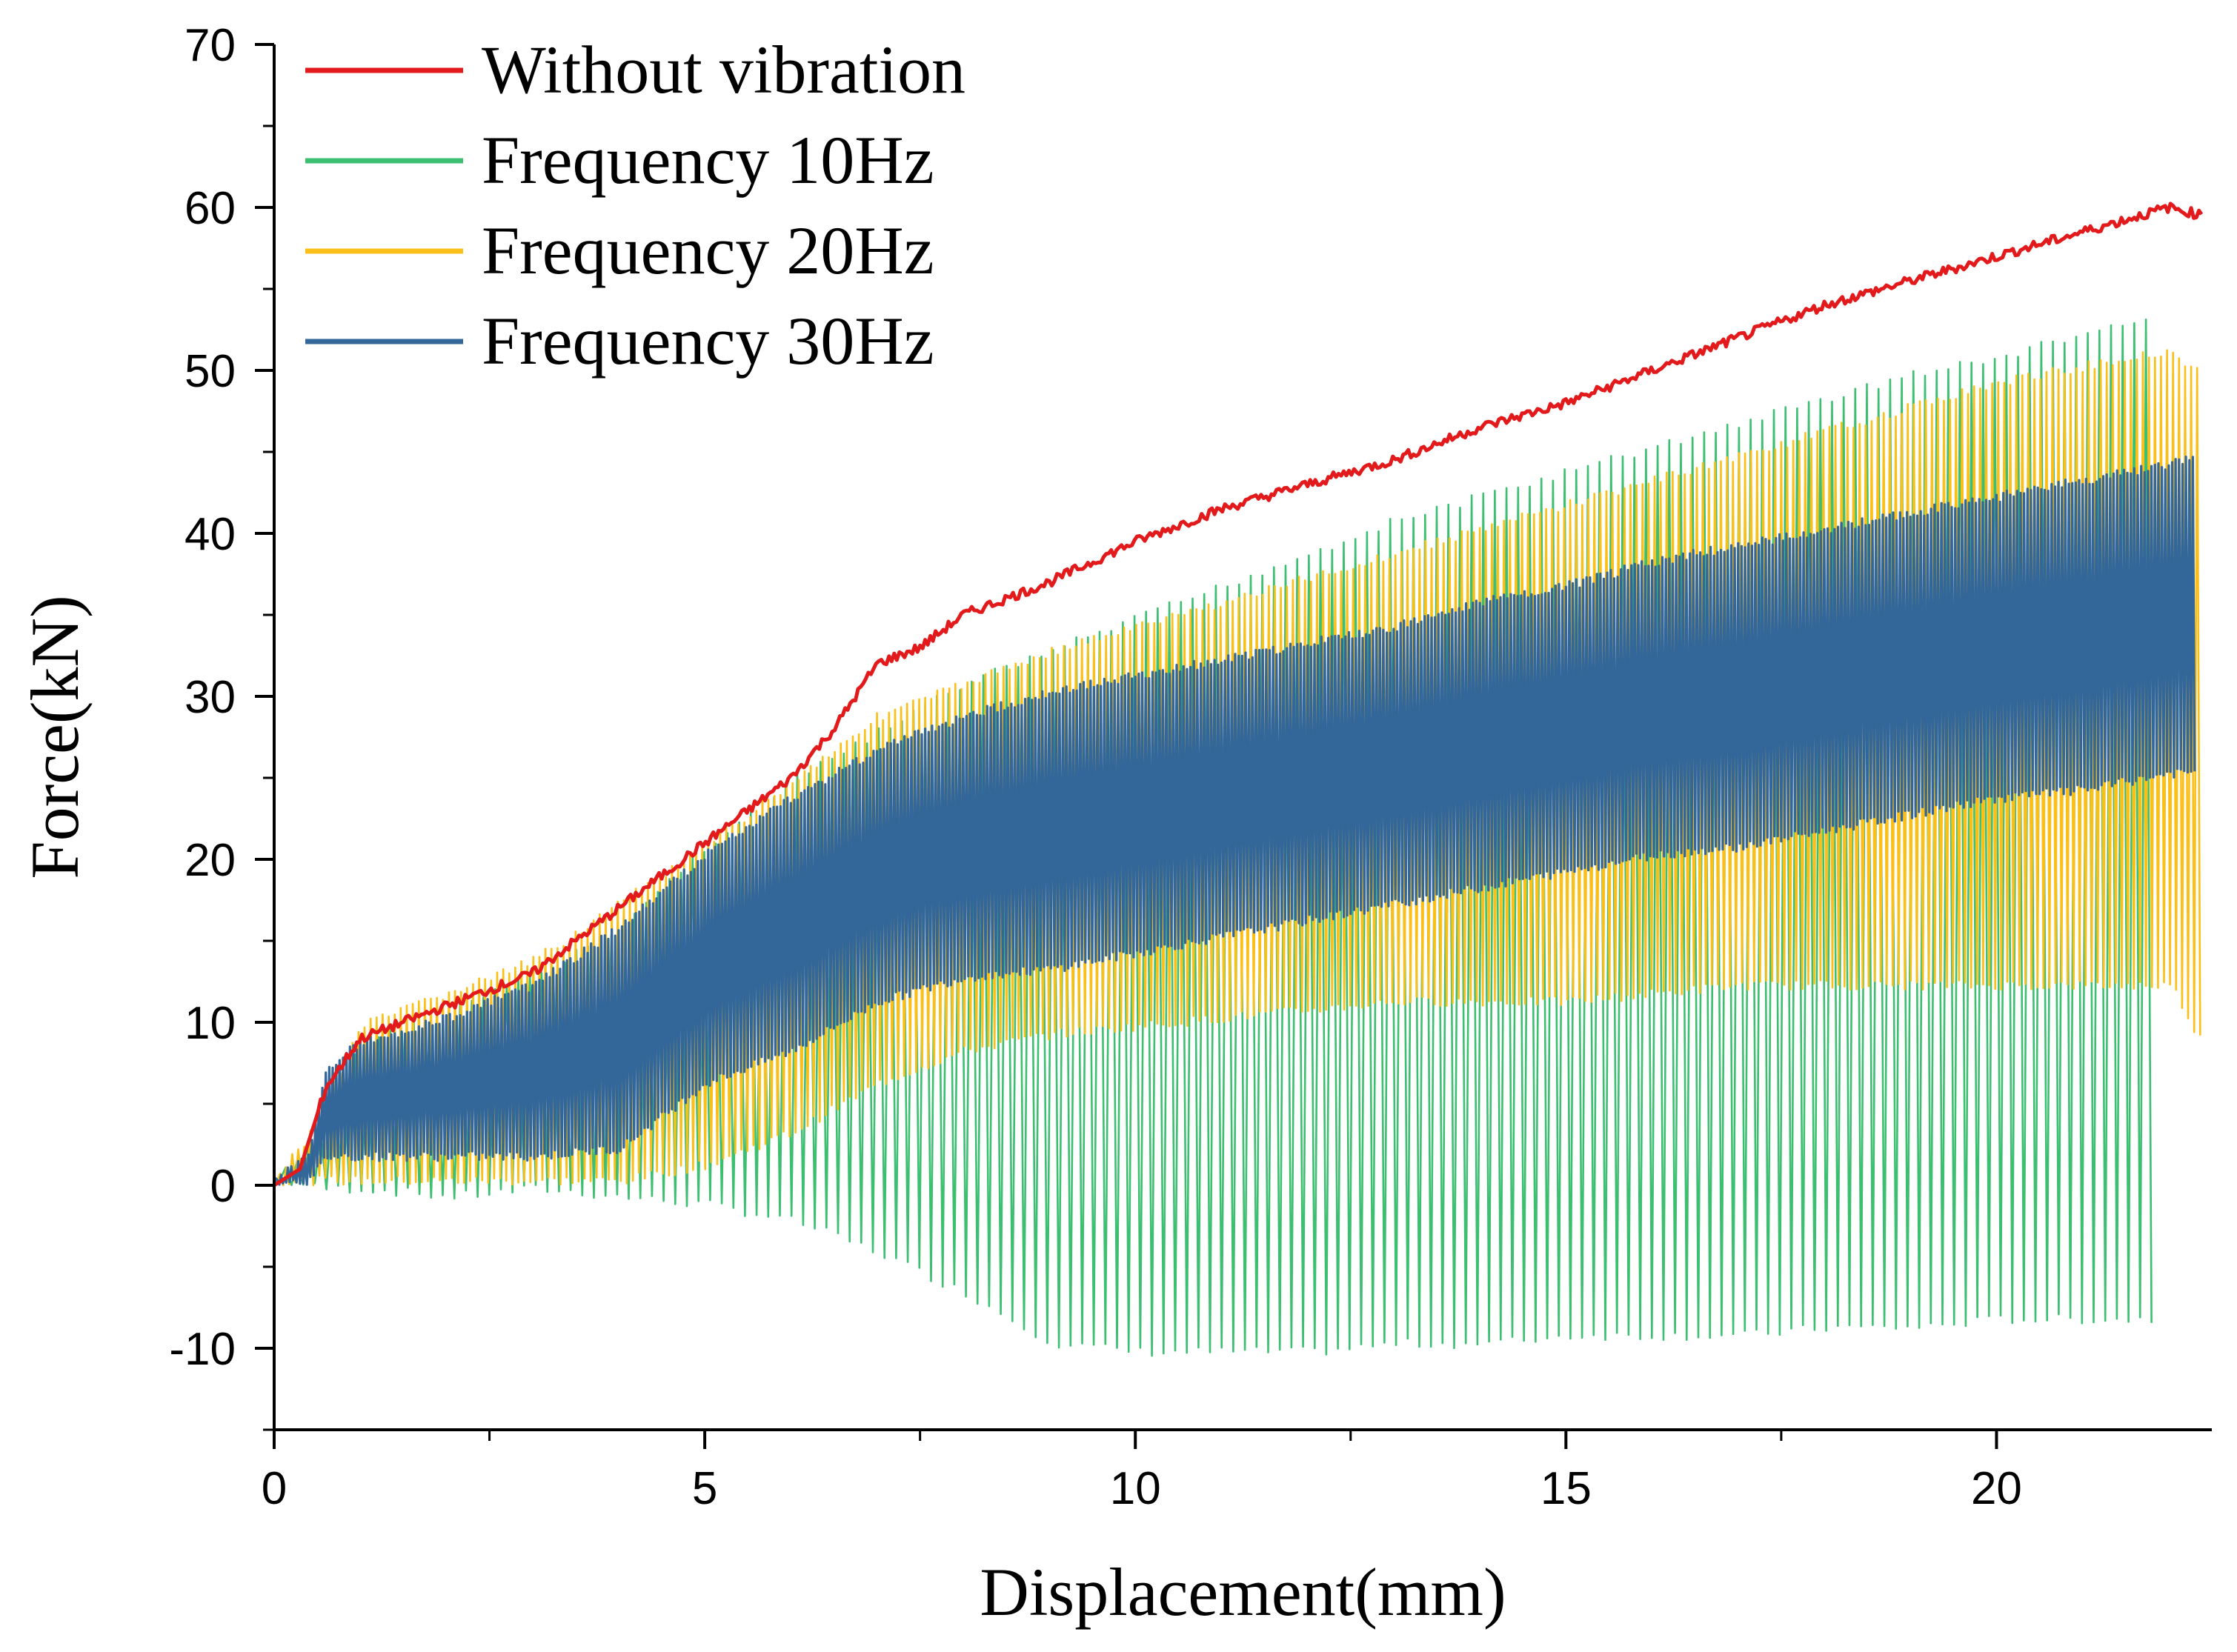 The height and width of the screenshot is (1652, 2237). Describe the element at coordinates (708, 160) in the screenshot. I see `legend-label: Frequency 10Hz` at that location.